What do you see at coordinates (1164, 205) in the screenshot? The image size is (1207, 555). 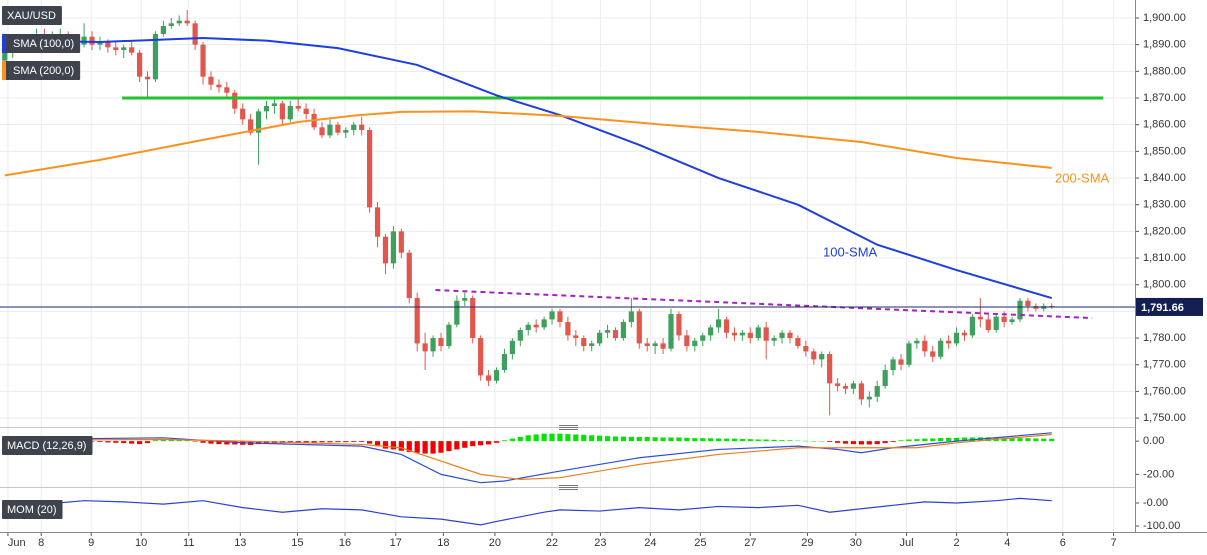 I see `y-tick-label: 1,830.00` at bounding box center [1164, 205].